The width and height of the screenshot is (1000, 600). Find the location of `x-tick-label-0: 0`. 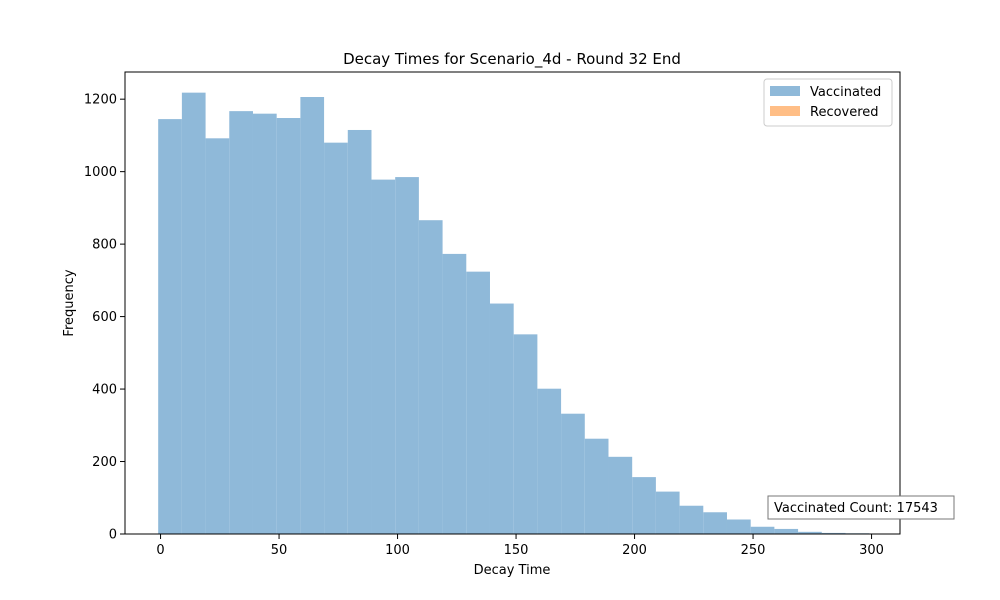

x-tick-label-0: 0 is located at coordinates (160, 550).